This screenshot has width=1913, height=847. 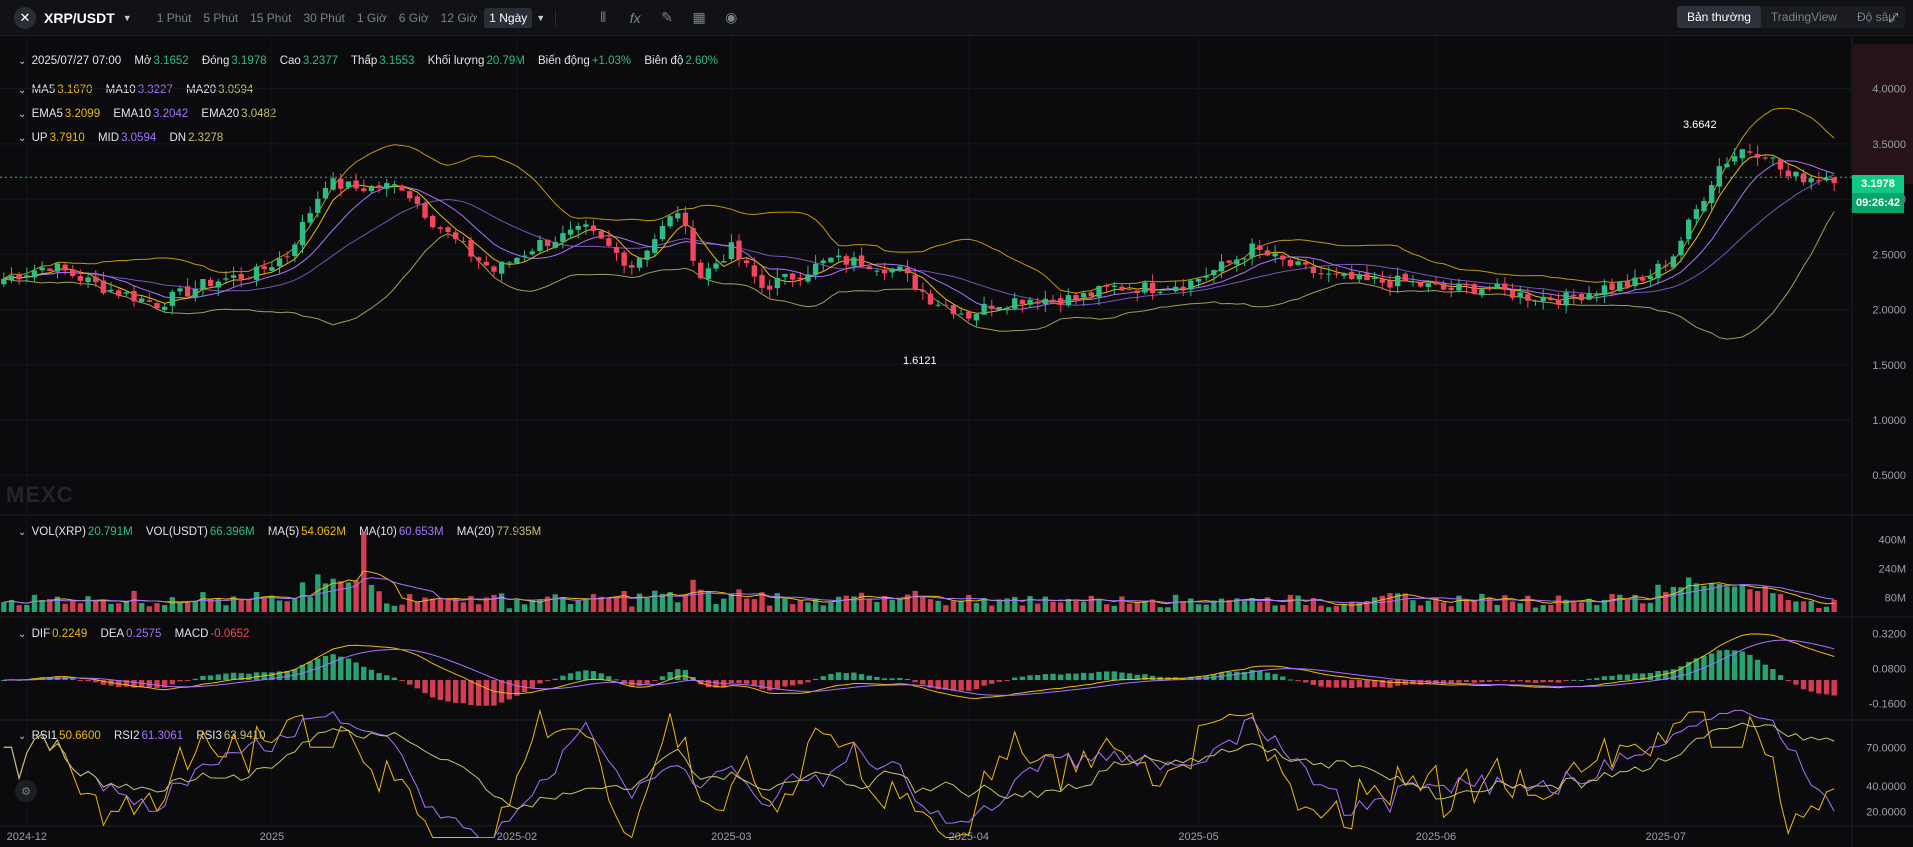 I want to click on layout-grid-icon: ▦, so click(x=699, y=17).